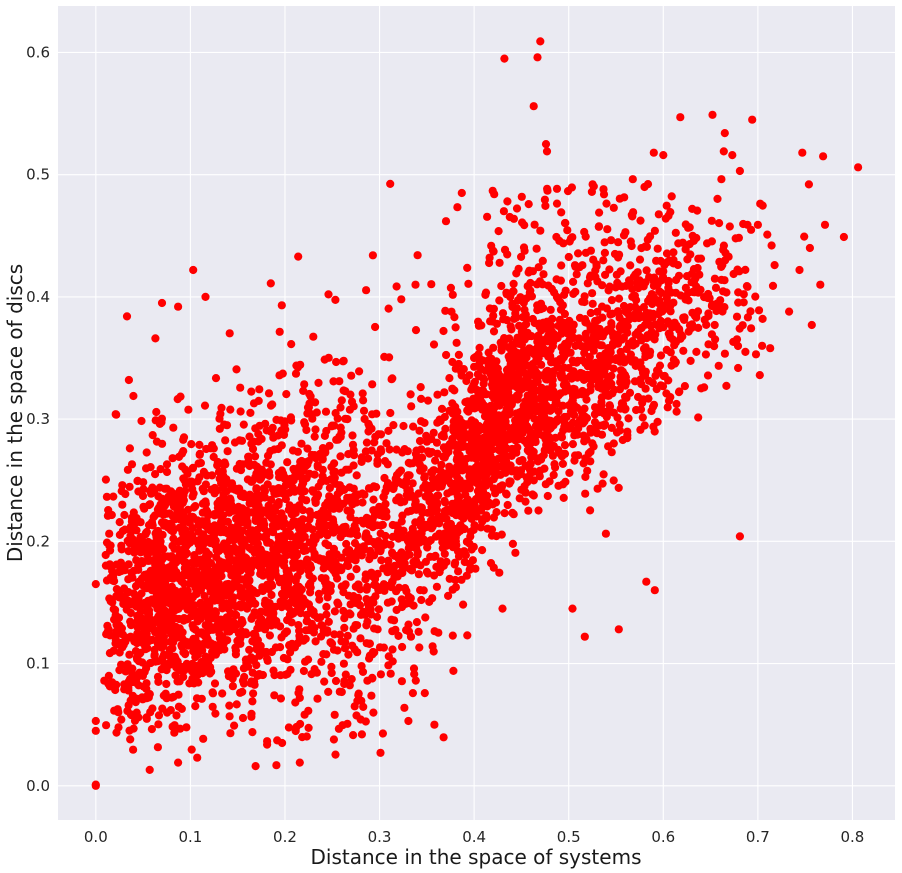 The height and width of the screenshot is (873, 902). I want to click on y-tick-labels: 0.00.10.20.30.40.50.6, so click(38, 418).